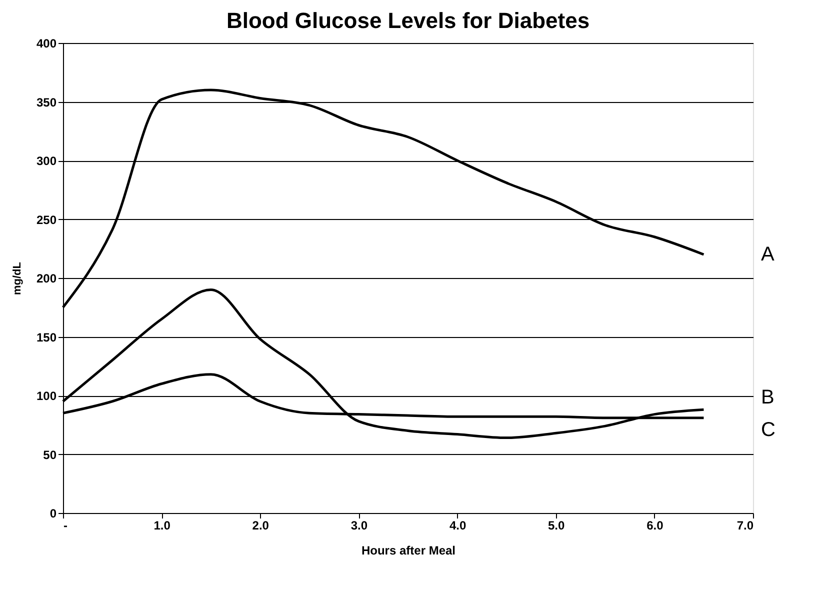 Image resolution: width=818 pixels, height=612 pixels. I want to click on y-tick-label: 150, so click(46, 337).